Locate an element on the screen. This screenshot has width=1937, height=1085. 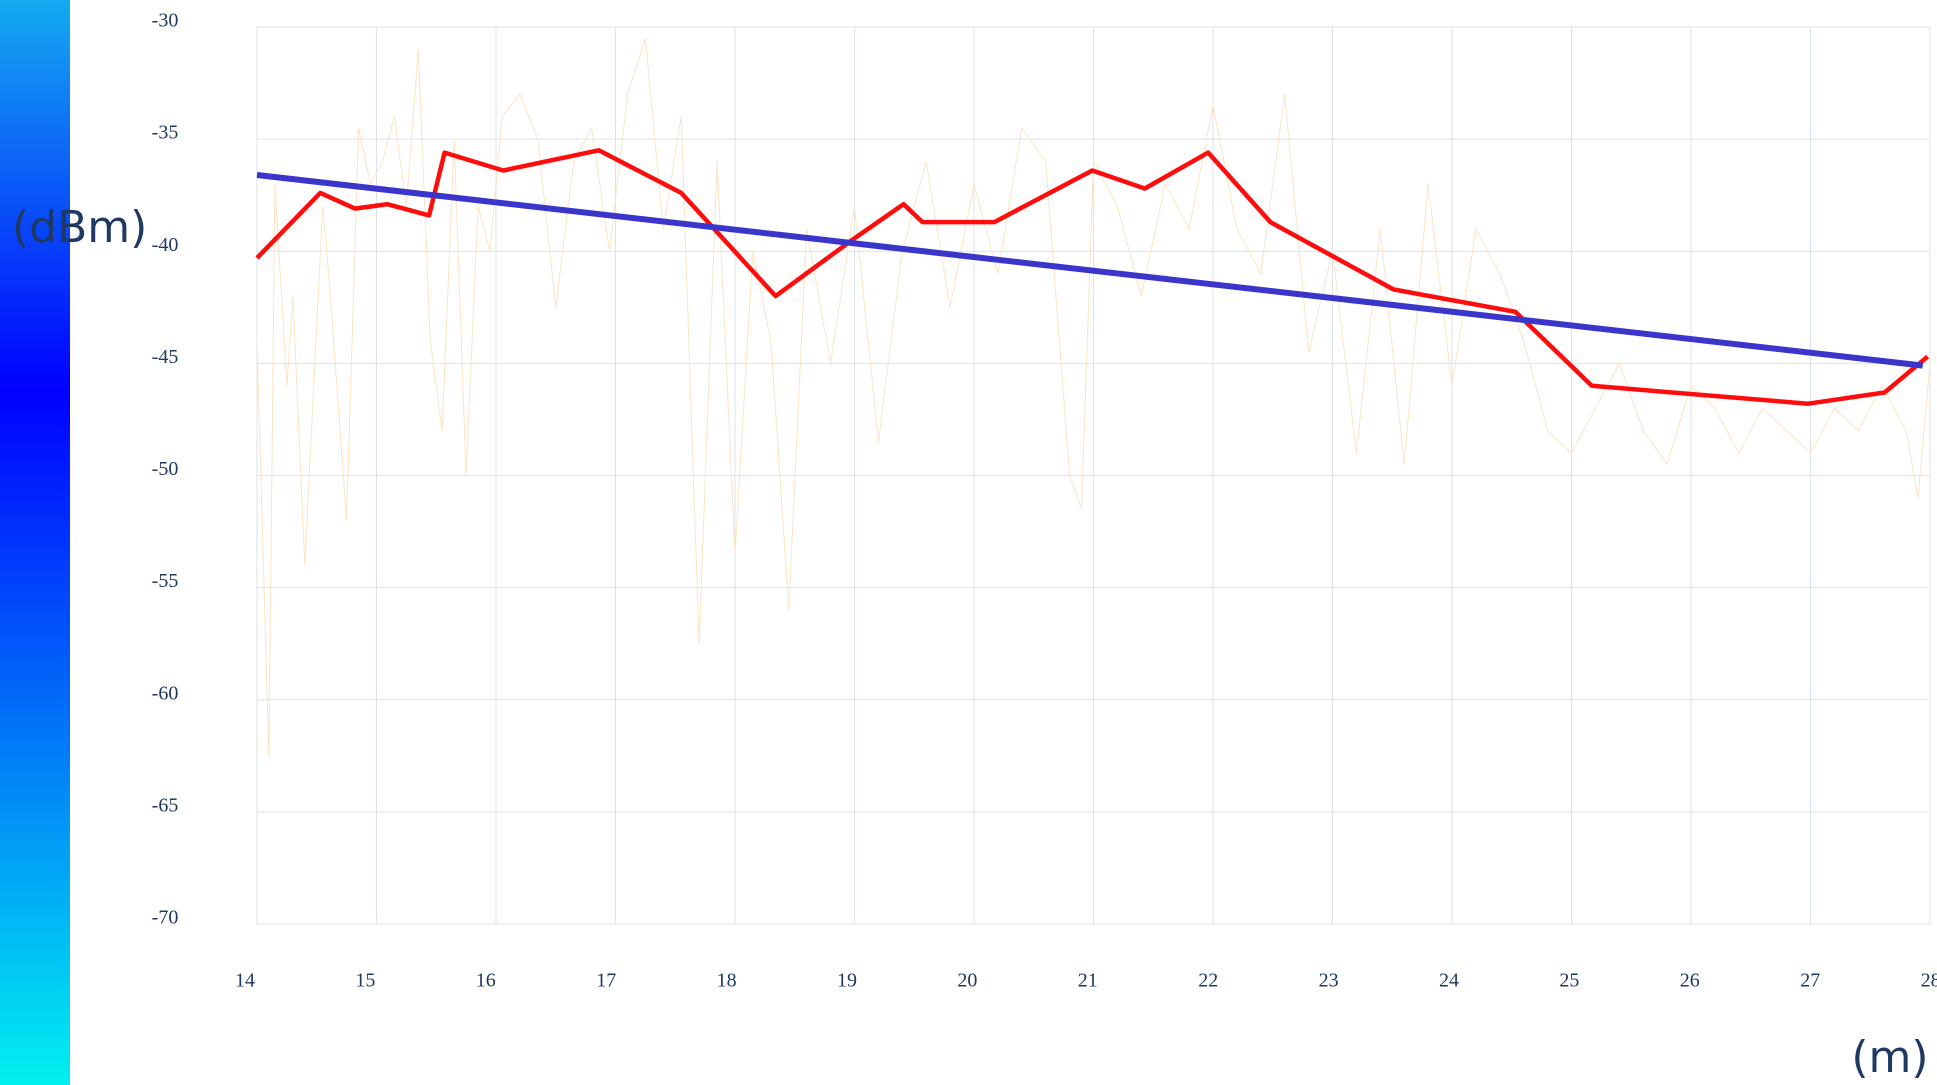
x-tick-label: 16 is located at coordinates (486, 981).